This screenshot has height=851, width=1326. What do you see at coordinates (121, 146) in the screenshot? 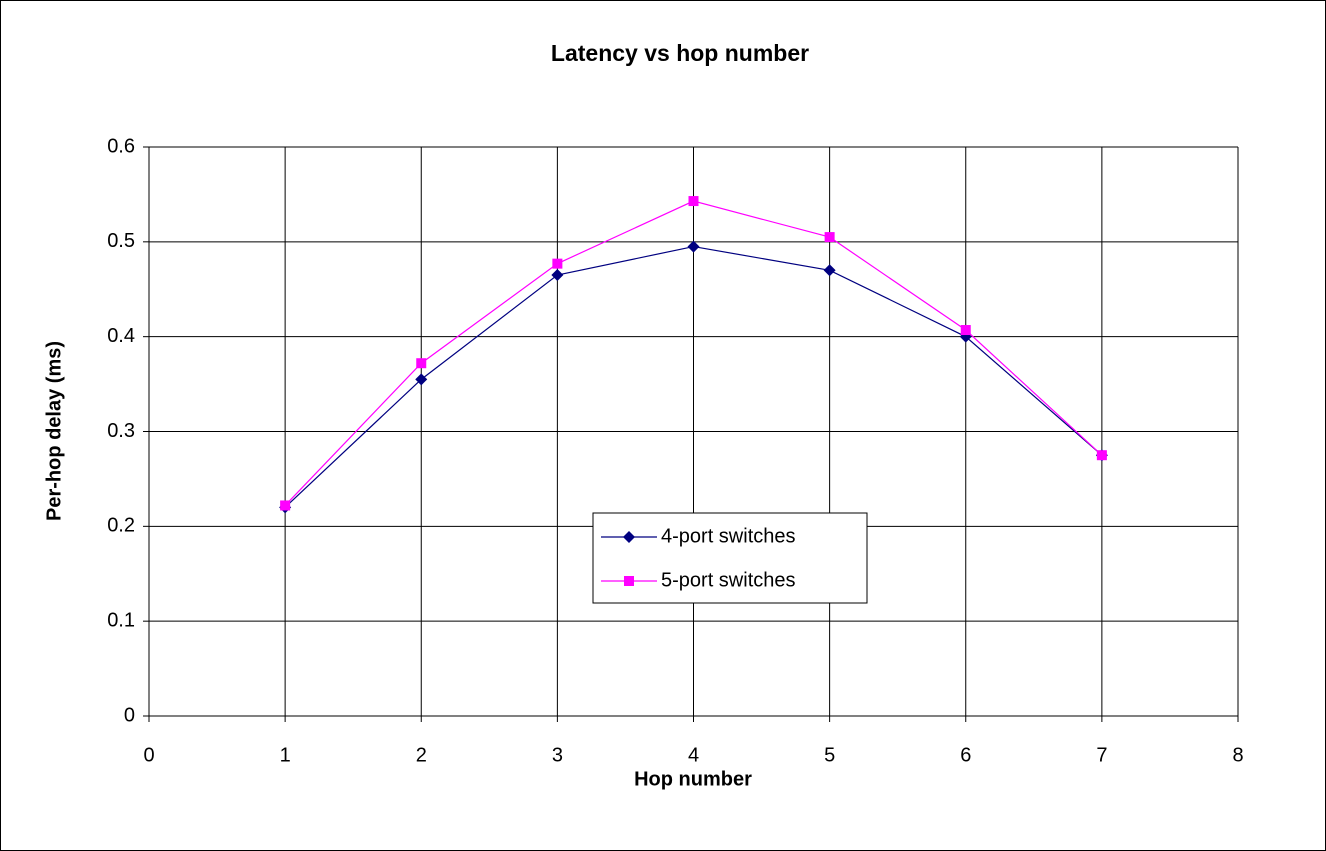
I see `y-tick-label: 0.6` at bounding box center [121, 146].